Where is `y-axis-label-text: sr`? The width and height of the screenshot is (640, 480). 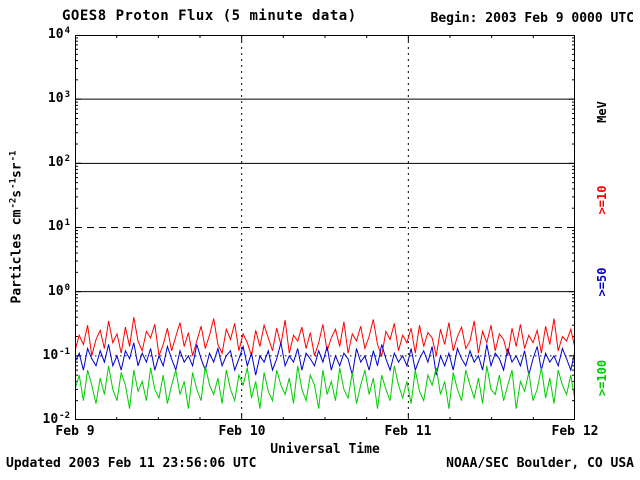 y-axis-label-text: sr is located at coordinates (17, 170).